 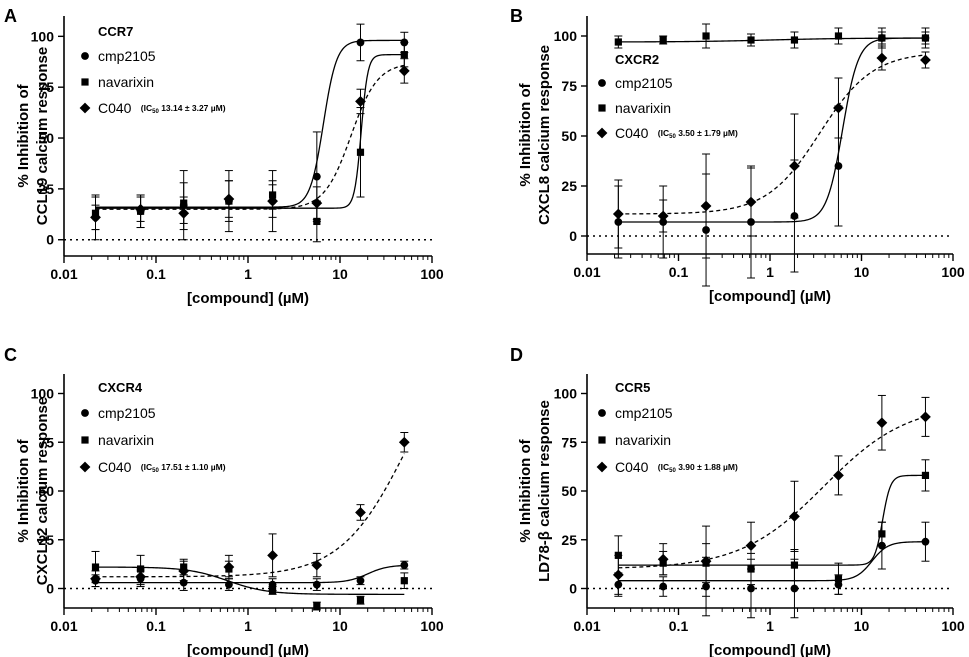 I want to click on panel-label: A, so click(x=10, y=16).